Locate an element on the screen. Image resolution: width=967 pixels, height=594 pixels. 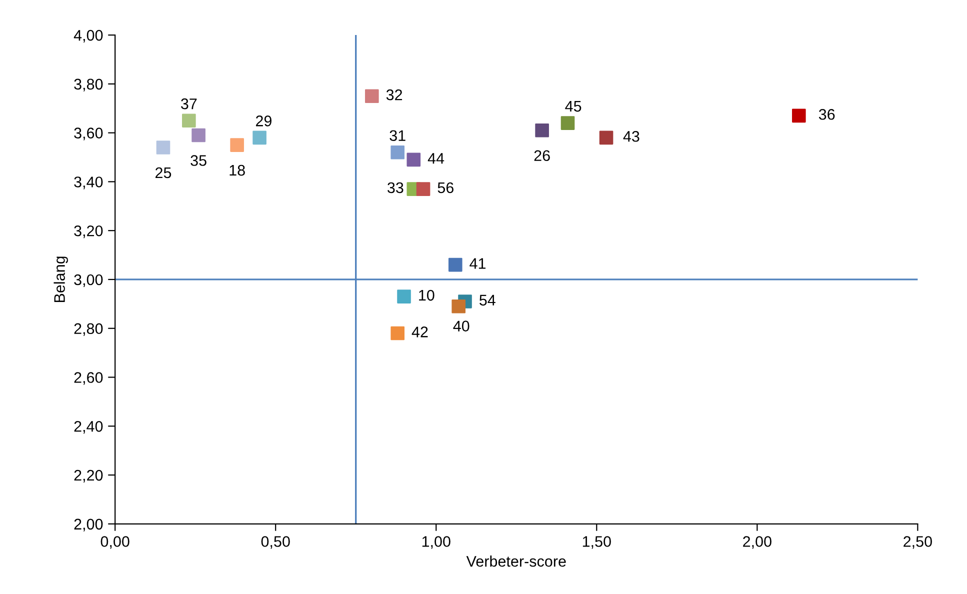
x-tick-label: 2,50 is located at coordinates (918, 542).